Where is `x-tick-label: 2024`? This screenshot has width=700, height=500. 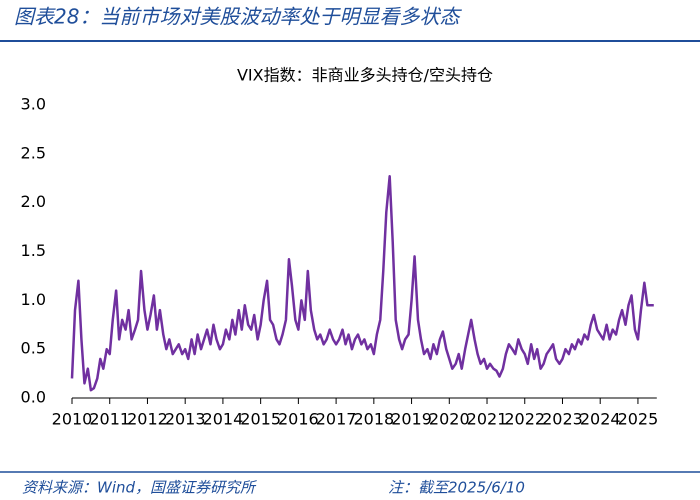 x-tick-label: 2024 is located at coordinates (600, 419).